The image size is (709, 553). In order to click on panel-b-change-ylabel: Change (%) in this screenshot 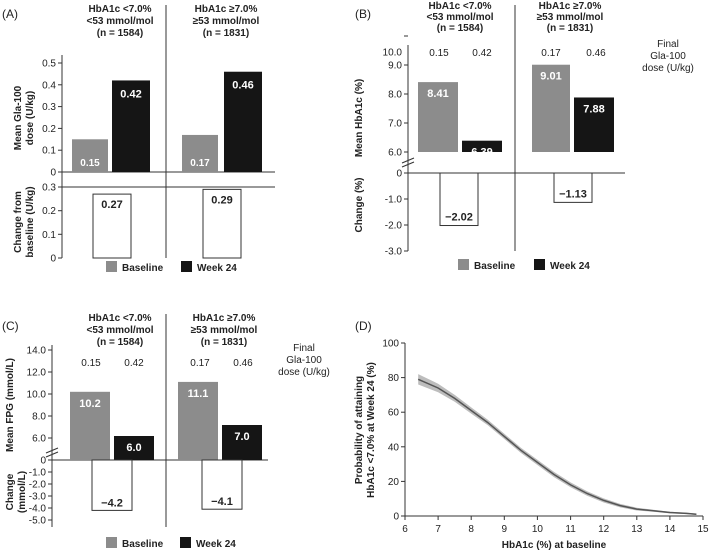, I will do `click(359, 205)`.